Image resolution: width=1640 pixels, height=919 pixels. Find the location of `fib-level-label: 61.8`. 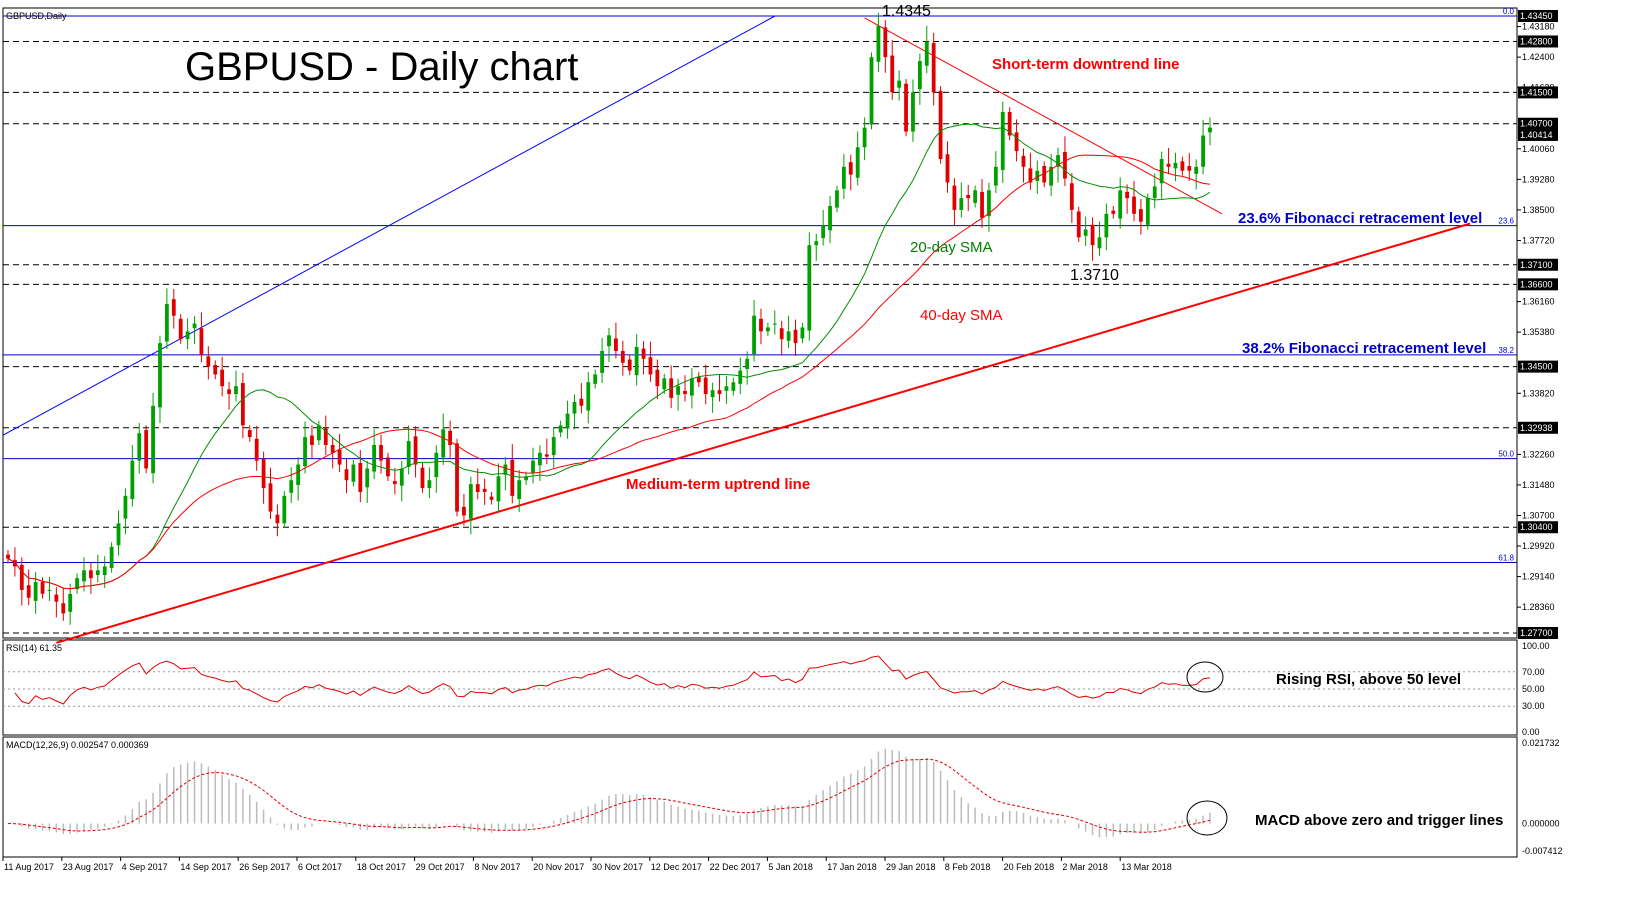

fib-level-label: 61.8 is located at coordinates (1506, 557).